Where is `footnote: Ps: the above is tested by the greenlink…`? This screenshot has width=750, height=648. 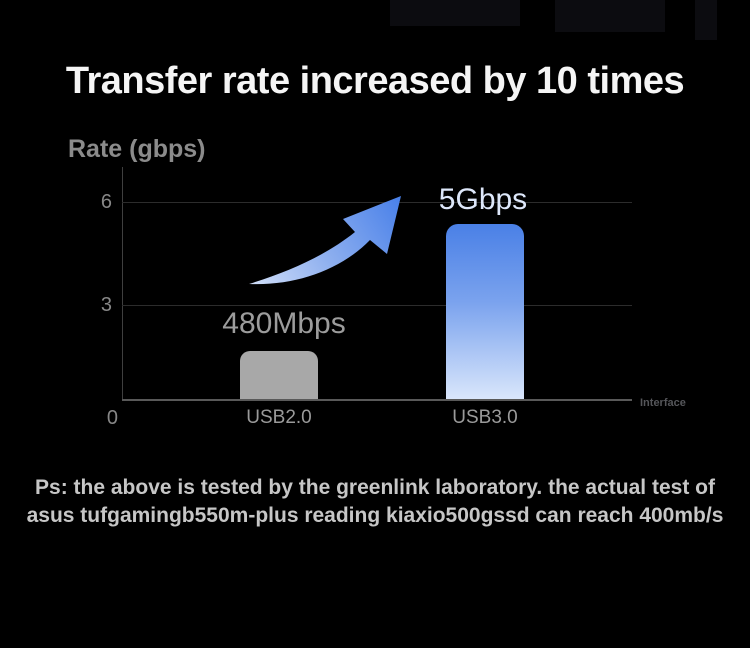
footnote: Ps: the above is tested by the greenlink… is located at coordinates (375, 502).